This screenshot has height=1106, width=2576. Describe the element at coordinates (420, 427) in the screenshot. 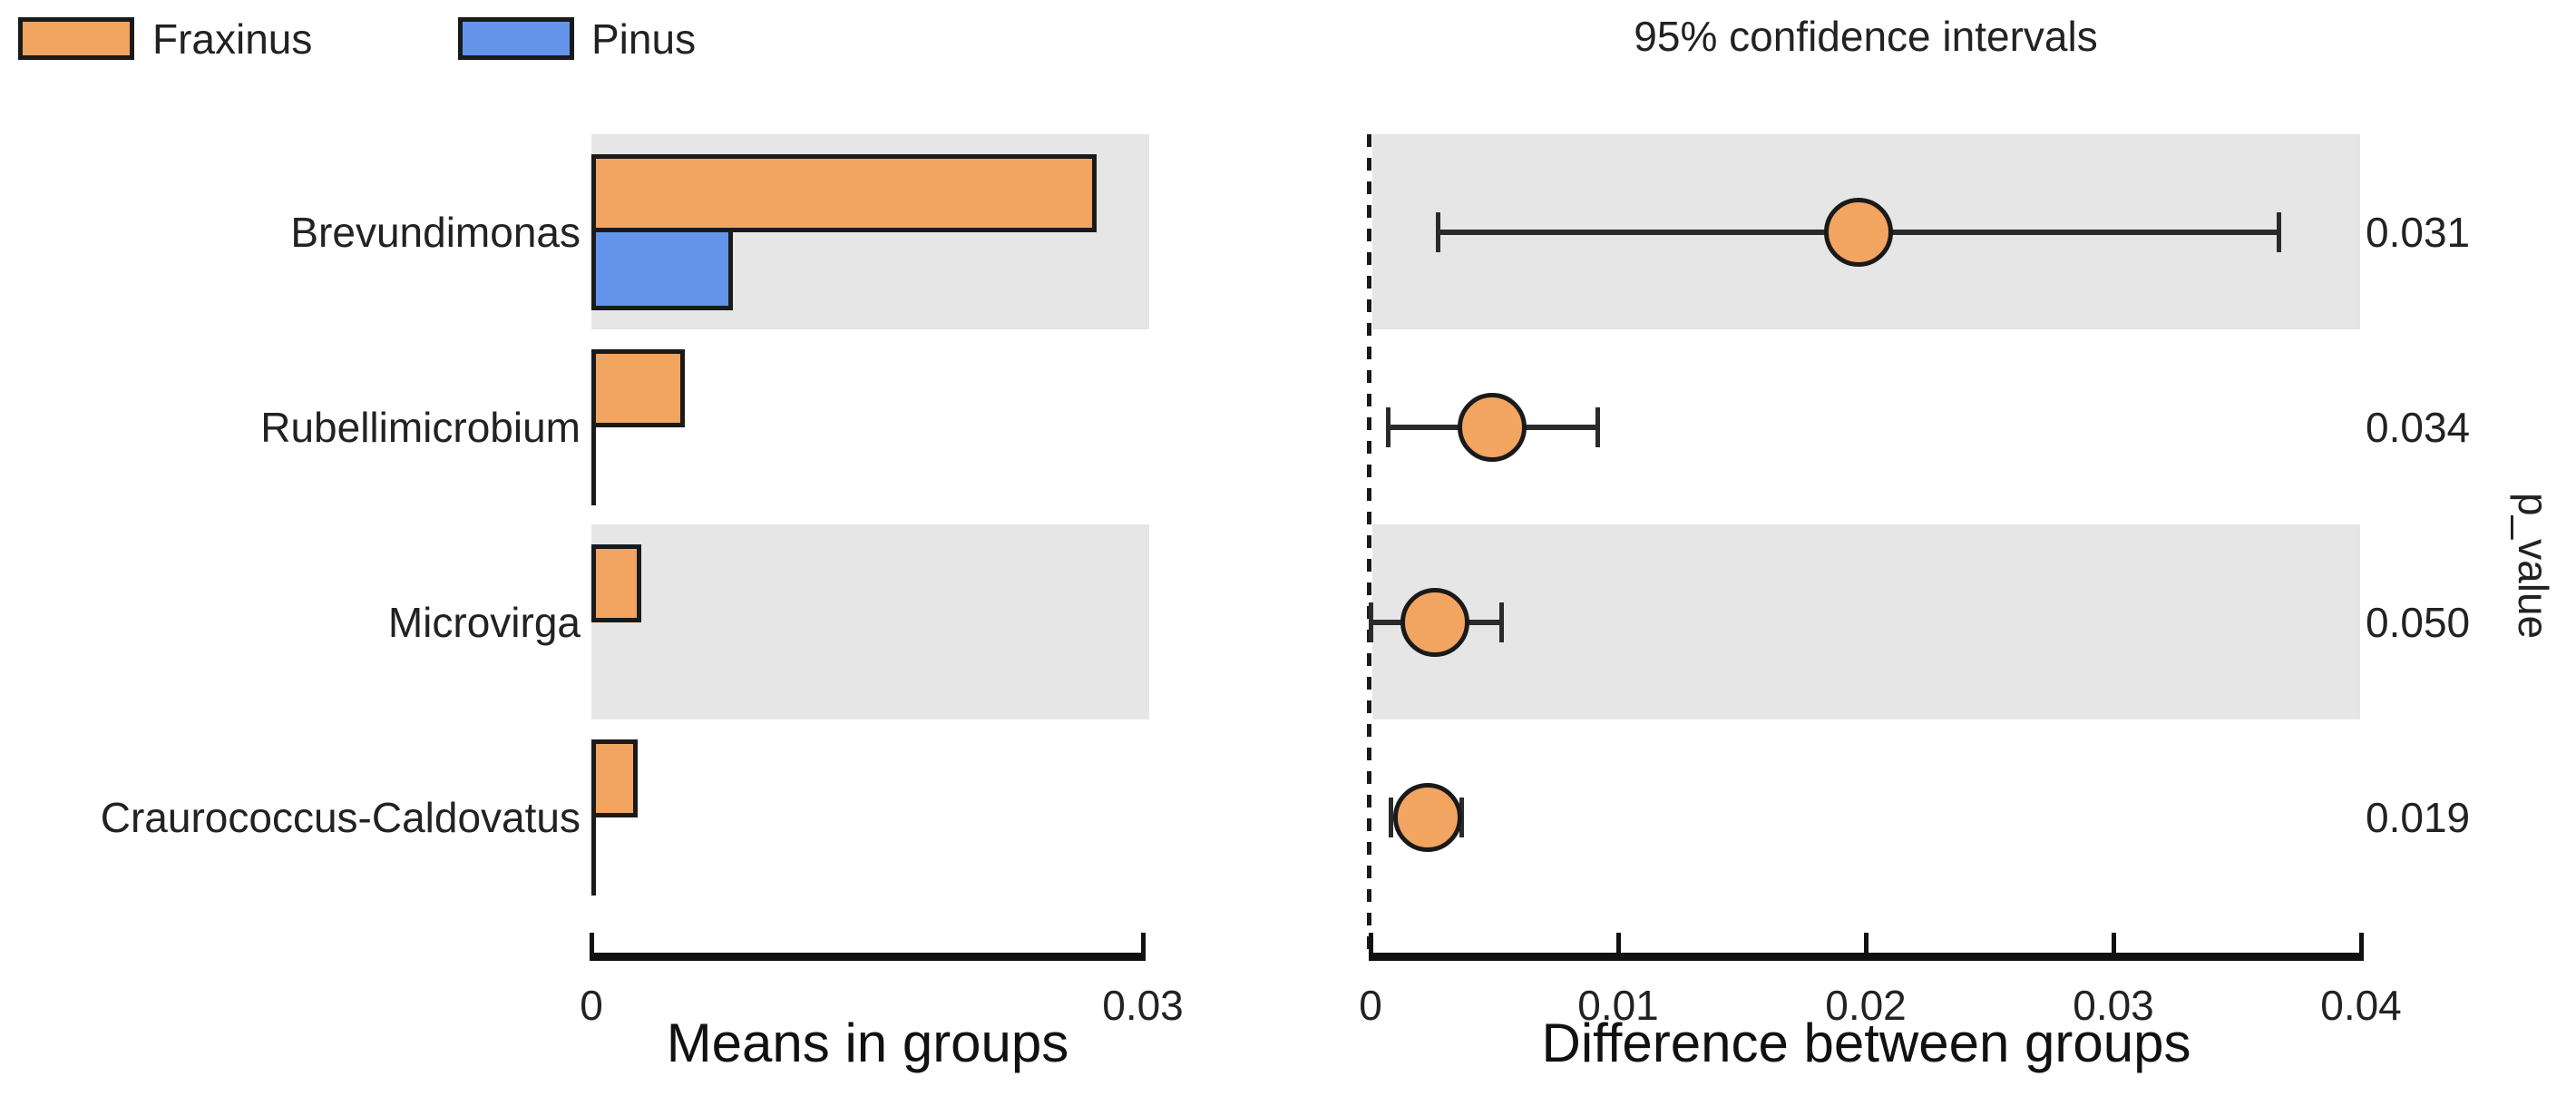

I see `taxon-label: Rubellimicrobium` at that location.